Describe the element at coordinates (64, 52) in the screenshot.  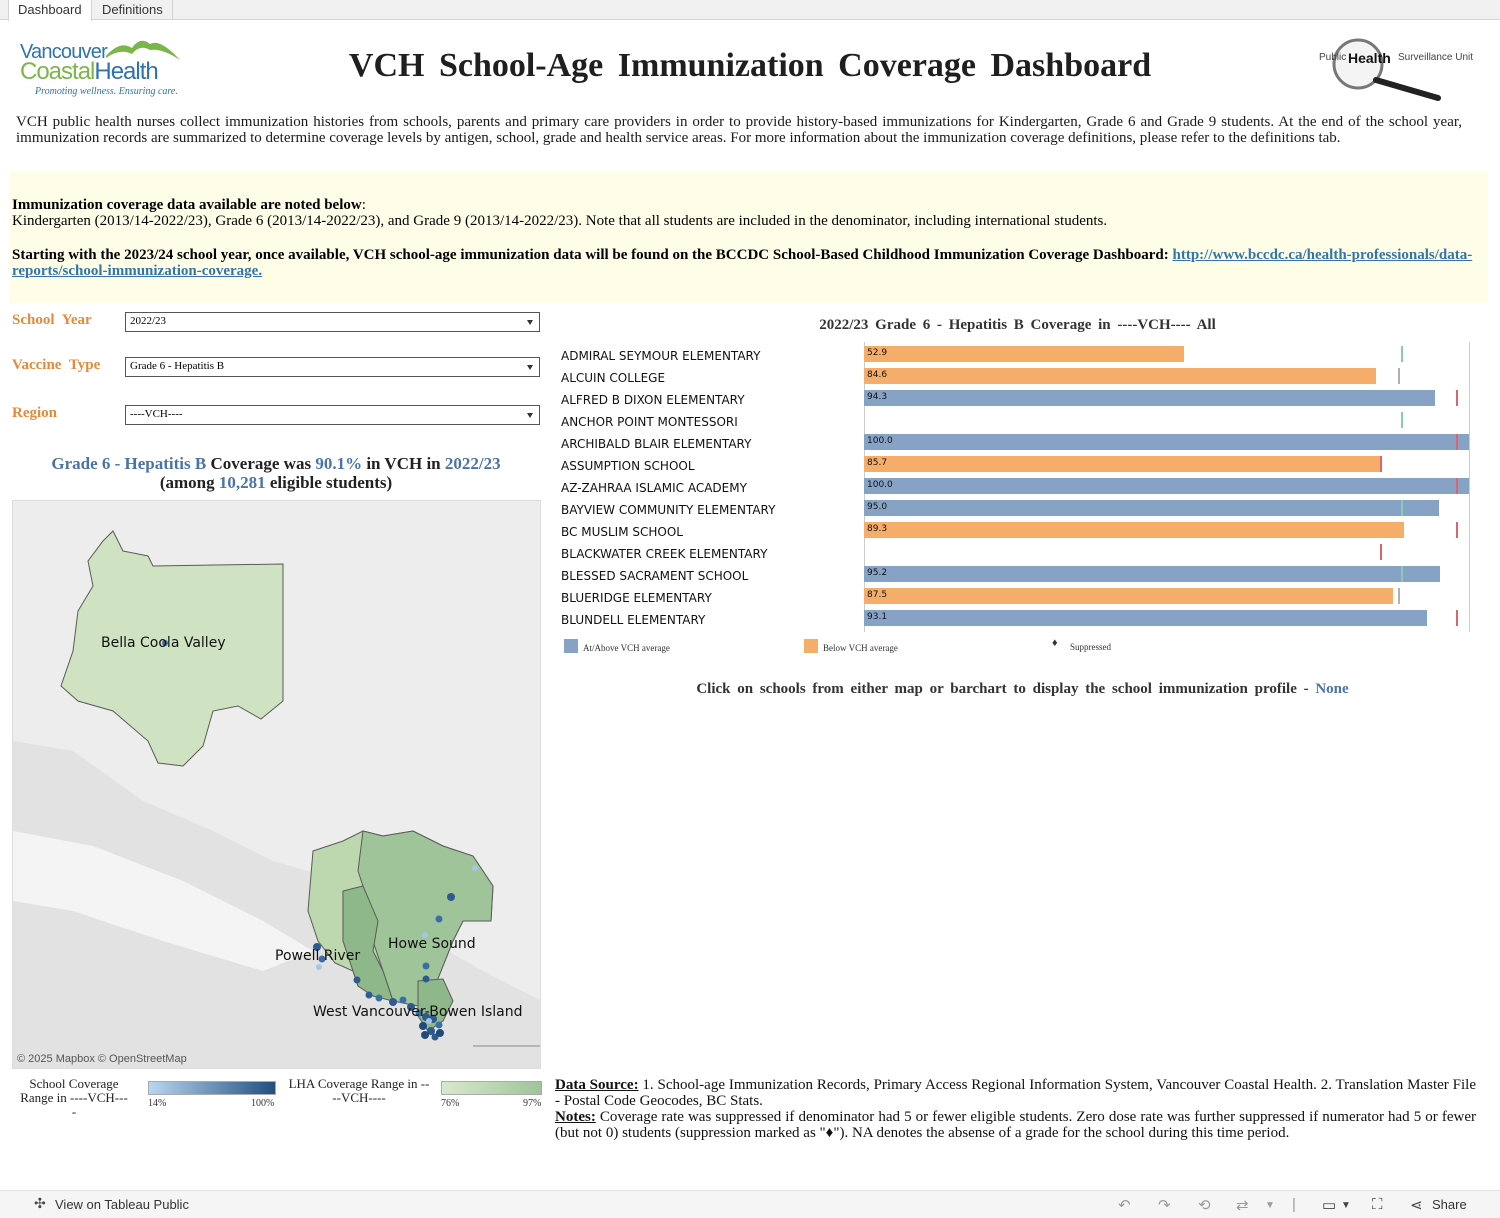
I see `logo-line1: Vancouver` at that location.